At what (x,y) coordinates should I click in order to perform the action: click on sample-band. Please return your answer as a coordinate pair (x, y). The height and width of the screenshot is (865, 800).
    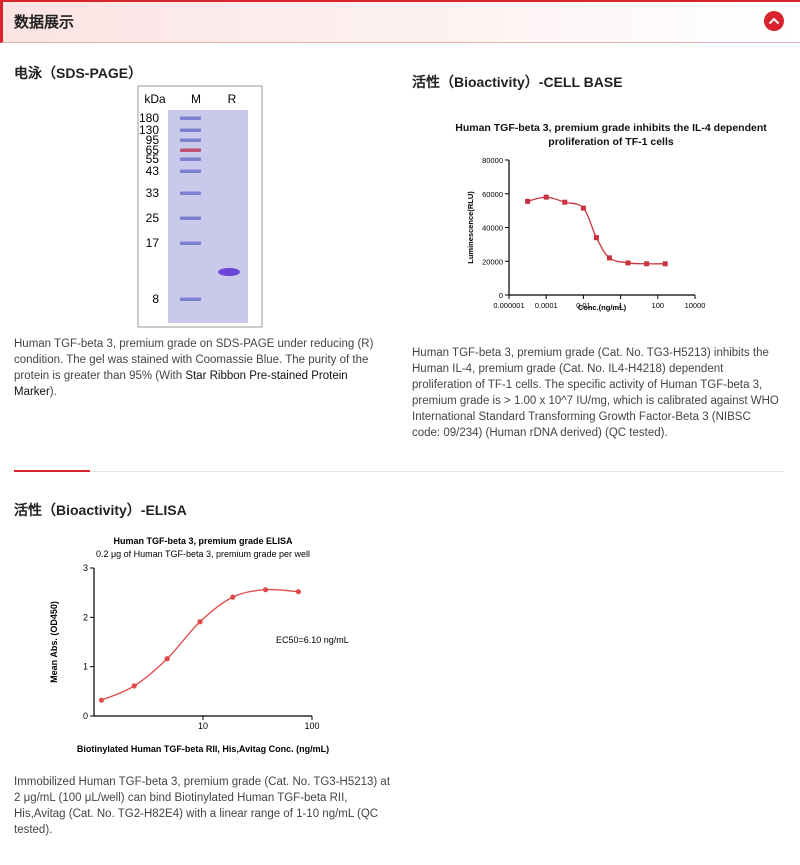
    Looking at the image, I should click on (229, 272).